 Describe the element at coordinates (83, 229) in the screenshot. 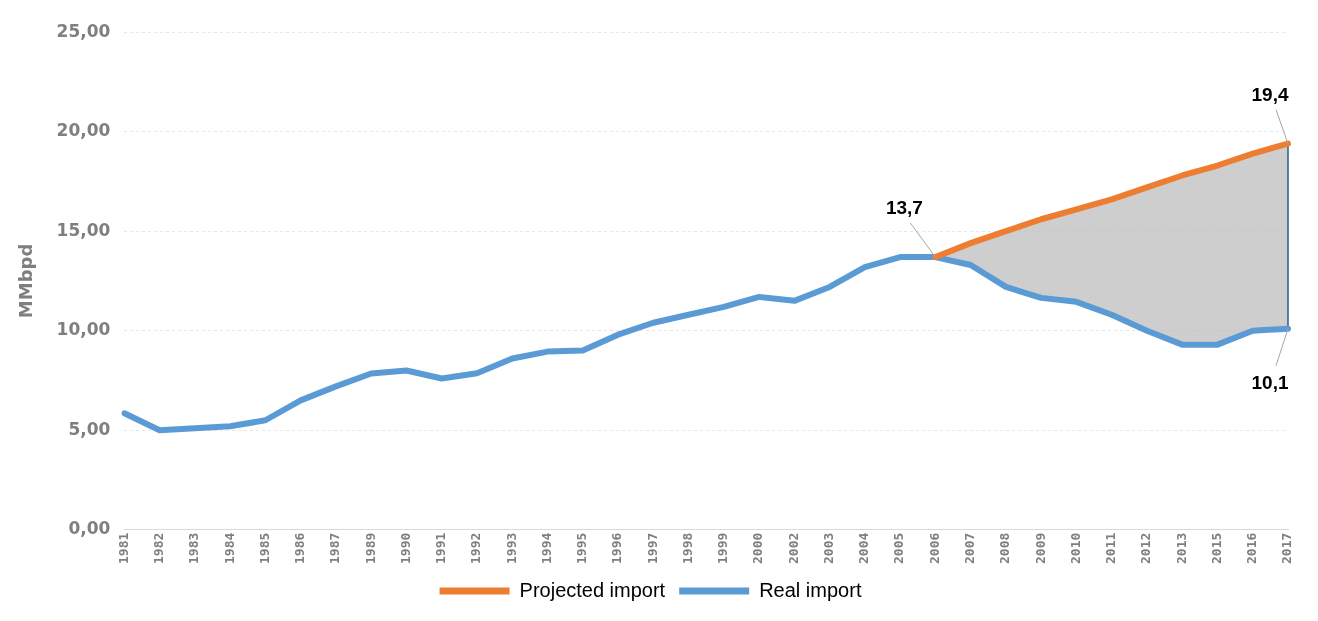

I see `y-tick-label: 15,00` at that location.